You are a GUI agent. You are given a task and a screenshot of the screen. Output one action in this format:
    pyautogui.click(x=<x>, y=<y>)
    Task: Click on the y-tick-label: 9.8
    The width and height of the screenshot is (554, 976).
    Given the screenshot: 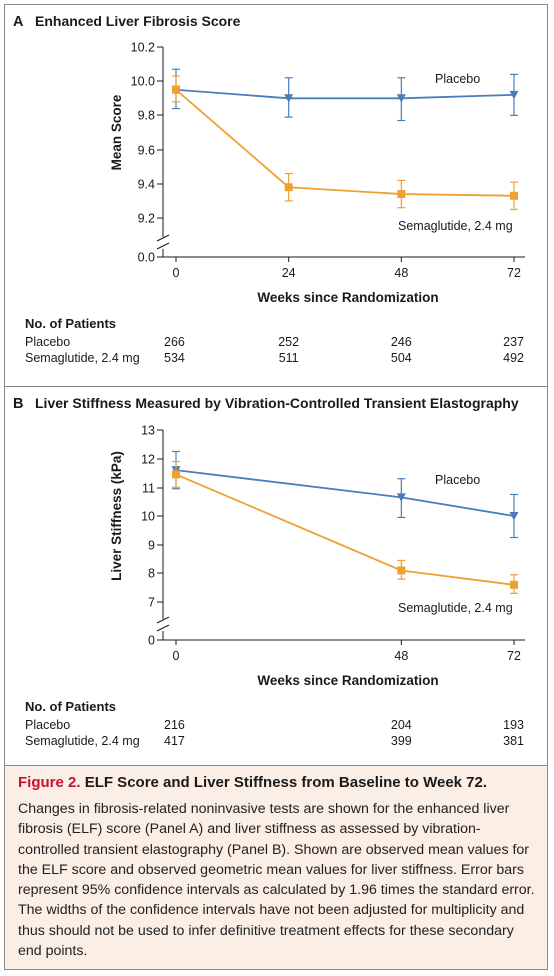 What is the action you would take?
    pyautogui.click(x=146, y=116)
    